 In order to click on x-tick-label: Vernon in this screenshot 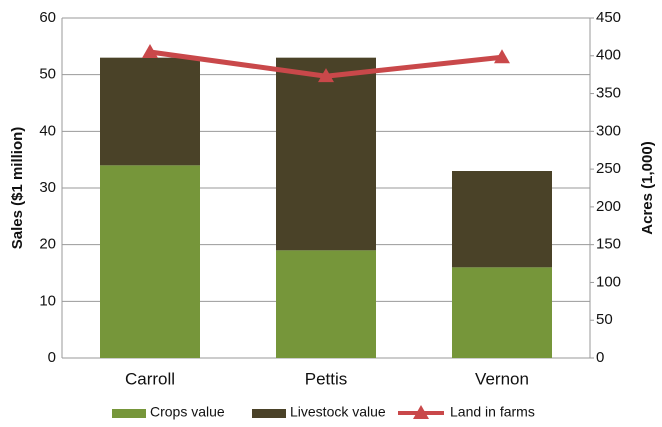, I will do `click(502, 378)`.